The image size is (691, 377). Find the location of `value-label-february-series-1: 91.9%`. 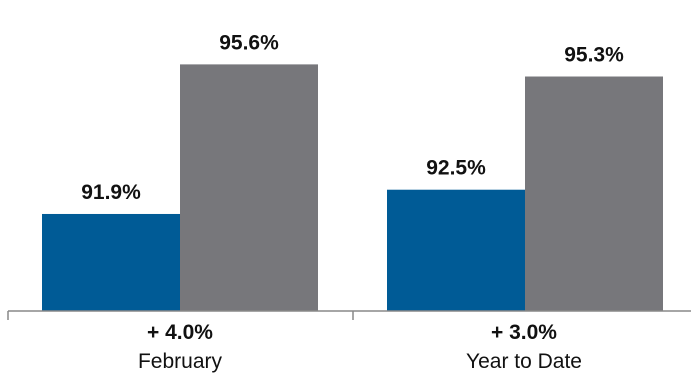

value-label-february-series-1: 91.9% is located at coordinates (111, 192).